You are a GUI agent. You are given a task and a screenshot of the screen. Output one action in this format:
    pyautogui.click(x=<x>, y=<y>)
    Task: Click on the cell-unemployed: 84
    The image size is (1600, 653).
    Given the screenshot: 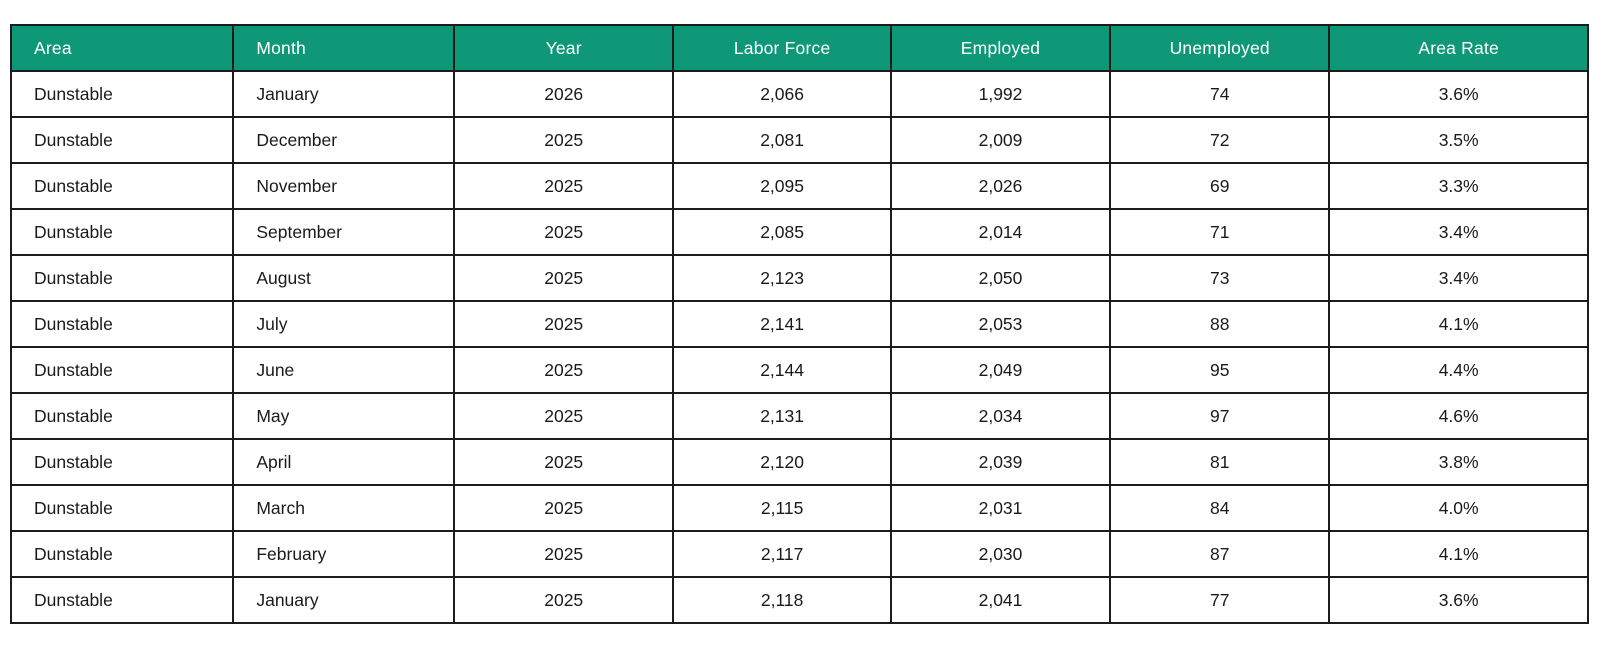 What is the action you would take?
    pyautogui.click(x=1220, y=508)
    